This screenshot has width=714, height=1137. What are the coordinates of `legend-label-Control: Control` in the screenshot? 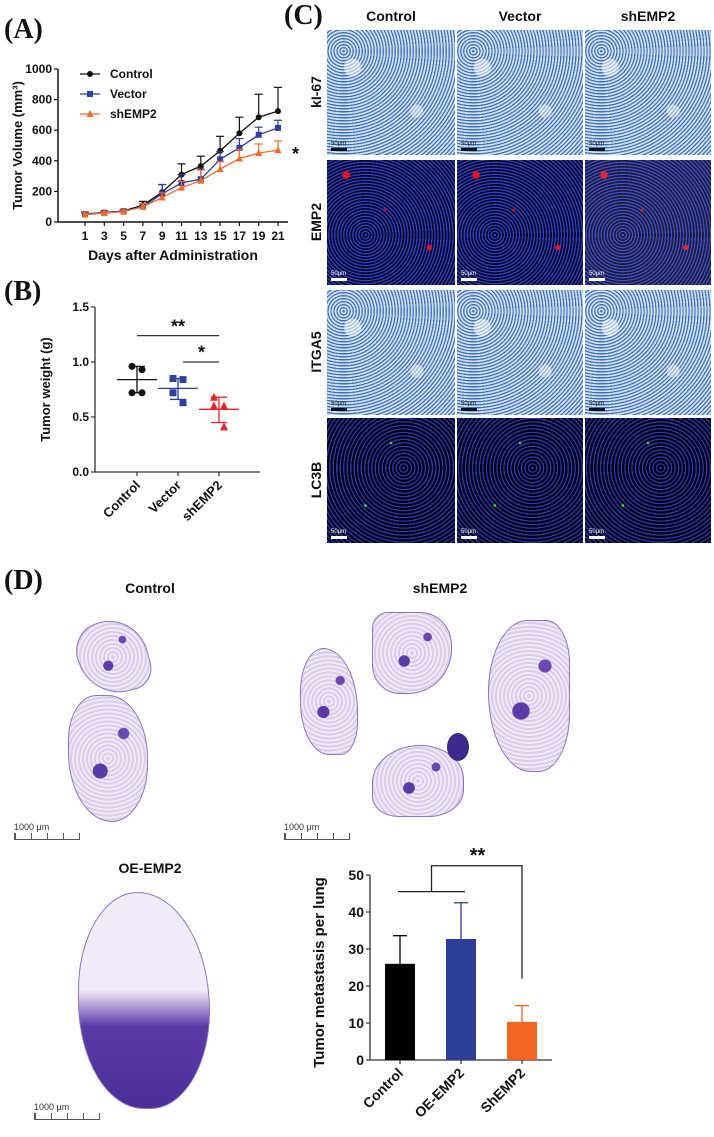 It's located at (131, 74).